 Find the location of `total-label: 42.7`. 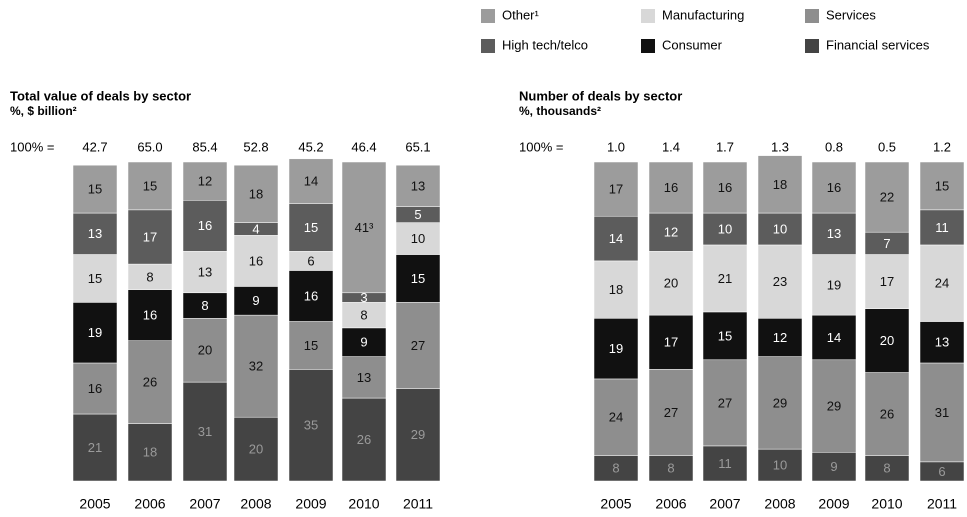

total-label: 42.7 is located at coordinates (94, 146).